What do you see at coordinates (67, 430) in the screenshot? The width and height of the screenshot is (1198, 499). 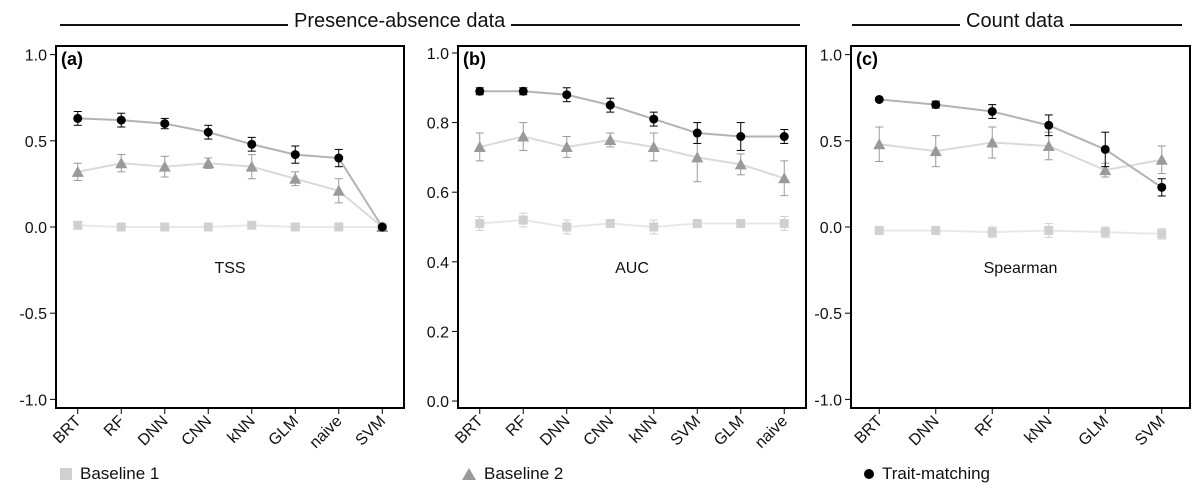 I see `x-tick-label: BRT` at bounding box center [67, 430].